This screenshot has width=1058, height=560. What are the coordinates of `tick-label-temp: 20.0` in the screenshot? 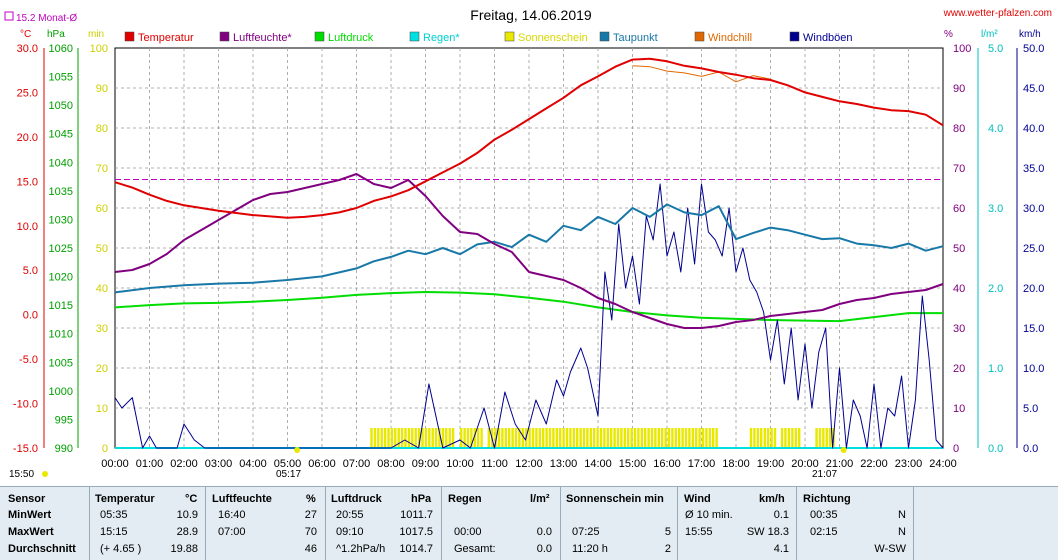 It's located at (27, 138).